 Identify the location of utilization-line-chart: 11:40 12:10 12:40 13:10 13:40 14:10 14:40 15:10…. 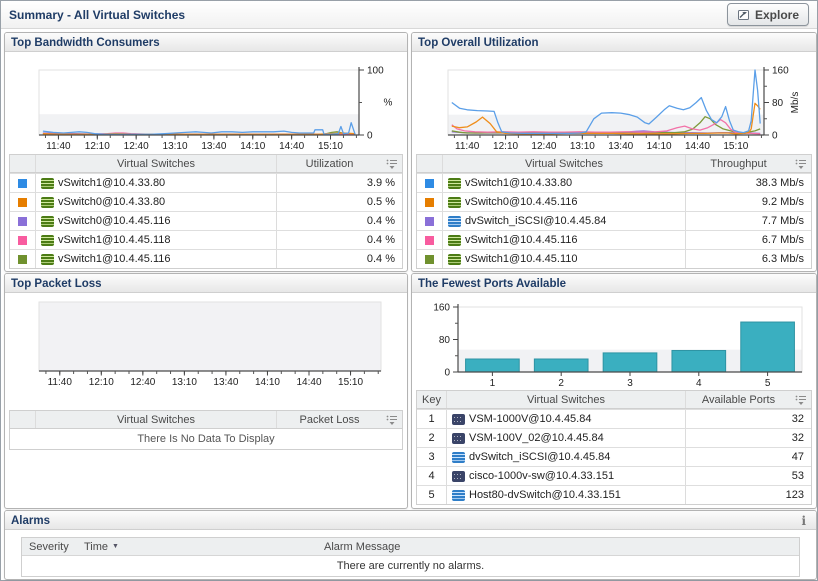
(613, 103).